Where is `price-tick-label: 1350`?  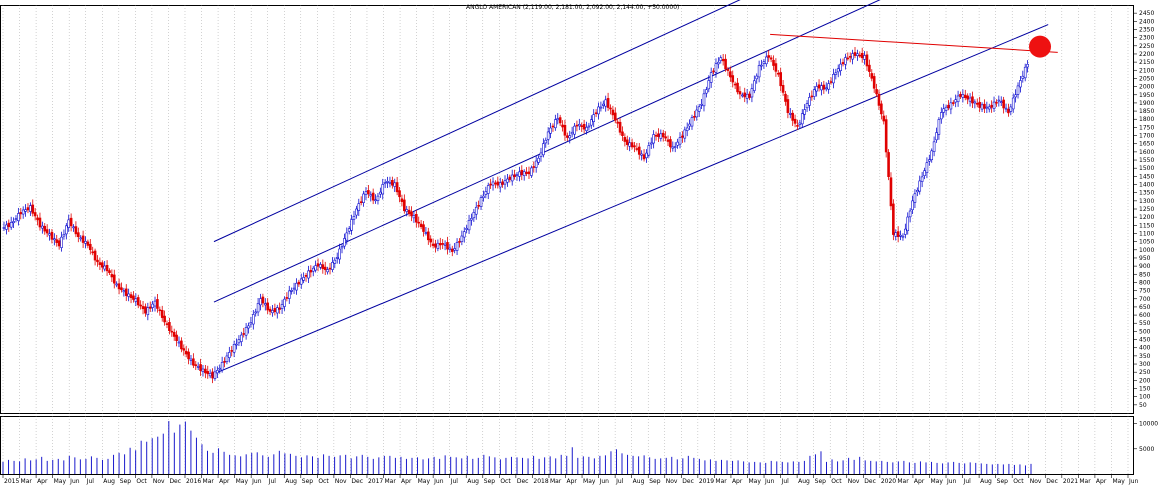
price-tick-label: 1350 is located at coordinates (1146, 193).